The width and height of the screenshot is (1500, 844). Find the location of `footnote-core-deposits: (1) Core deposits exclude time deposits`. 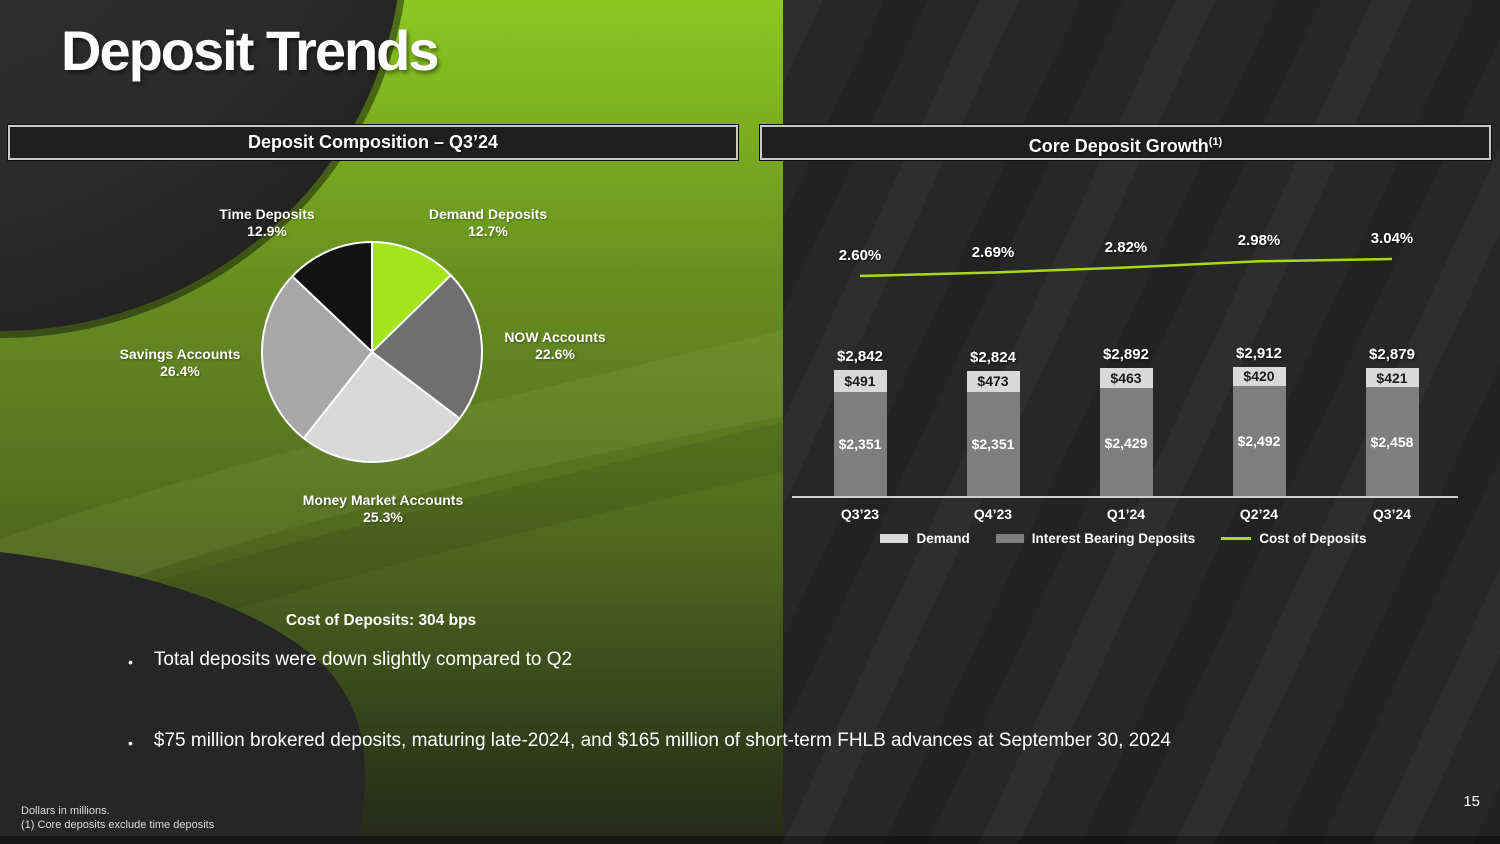

footnote-core-deposits: (1) Core deposits exclude time deposits is located at coordinates (118, 825).